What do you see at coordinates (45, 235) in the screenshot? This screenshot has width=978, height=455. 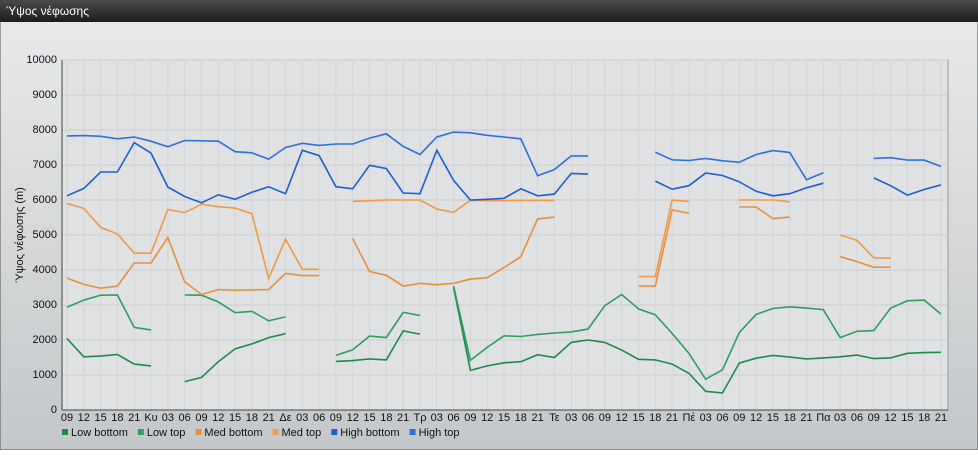 I see `y-tick-label: 5000` at bounding box center [45, 235].